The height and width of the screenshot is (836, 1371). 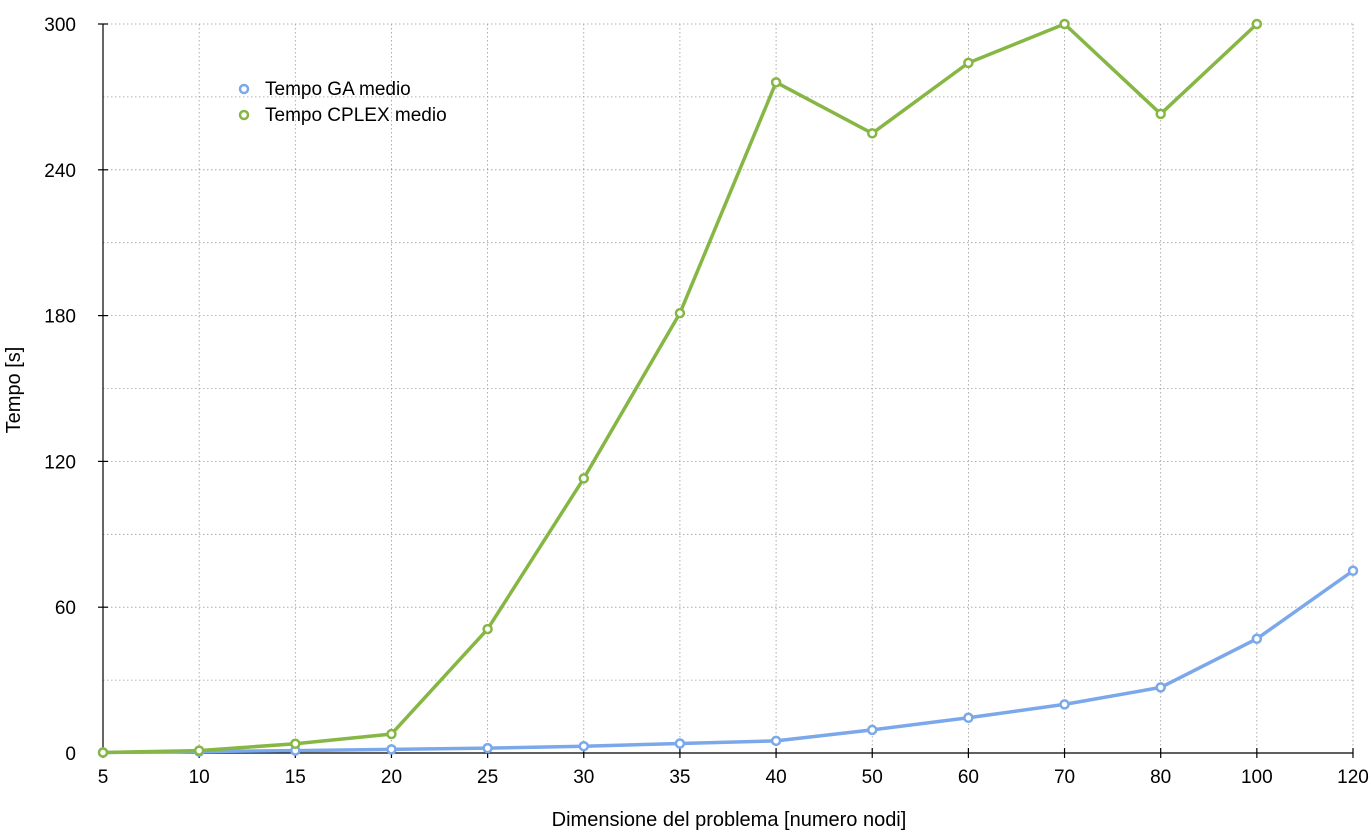 What do you see at coordinates (338, 89) in the screenshot?
I see `legend-label: Tempo GA medio` at bounding box center [338, 89].